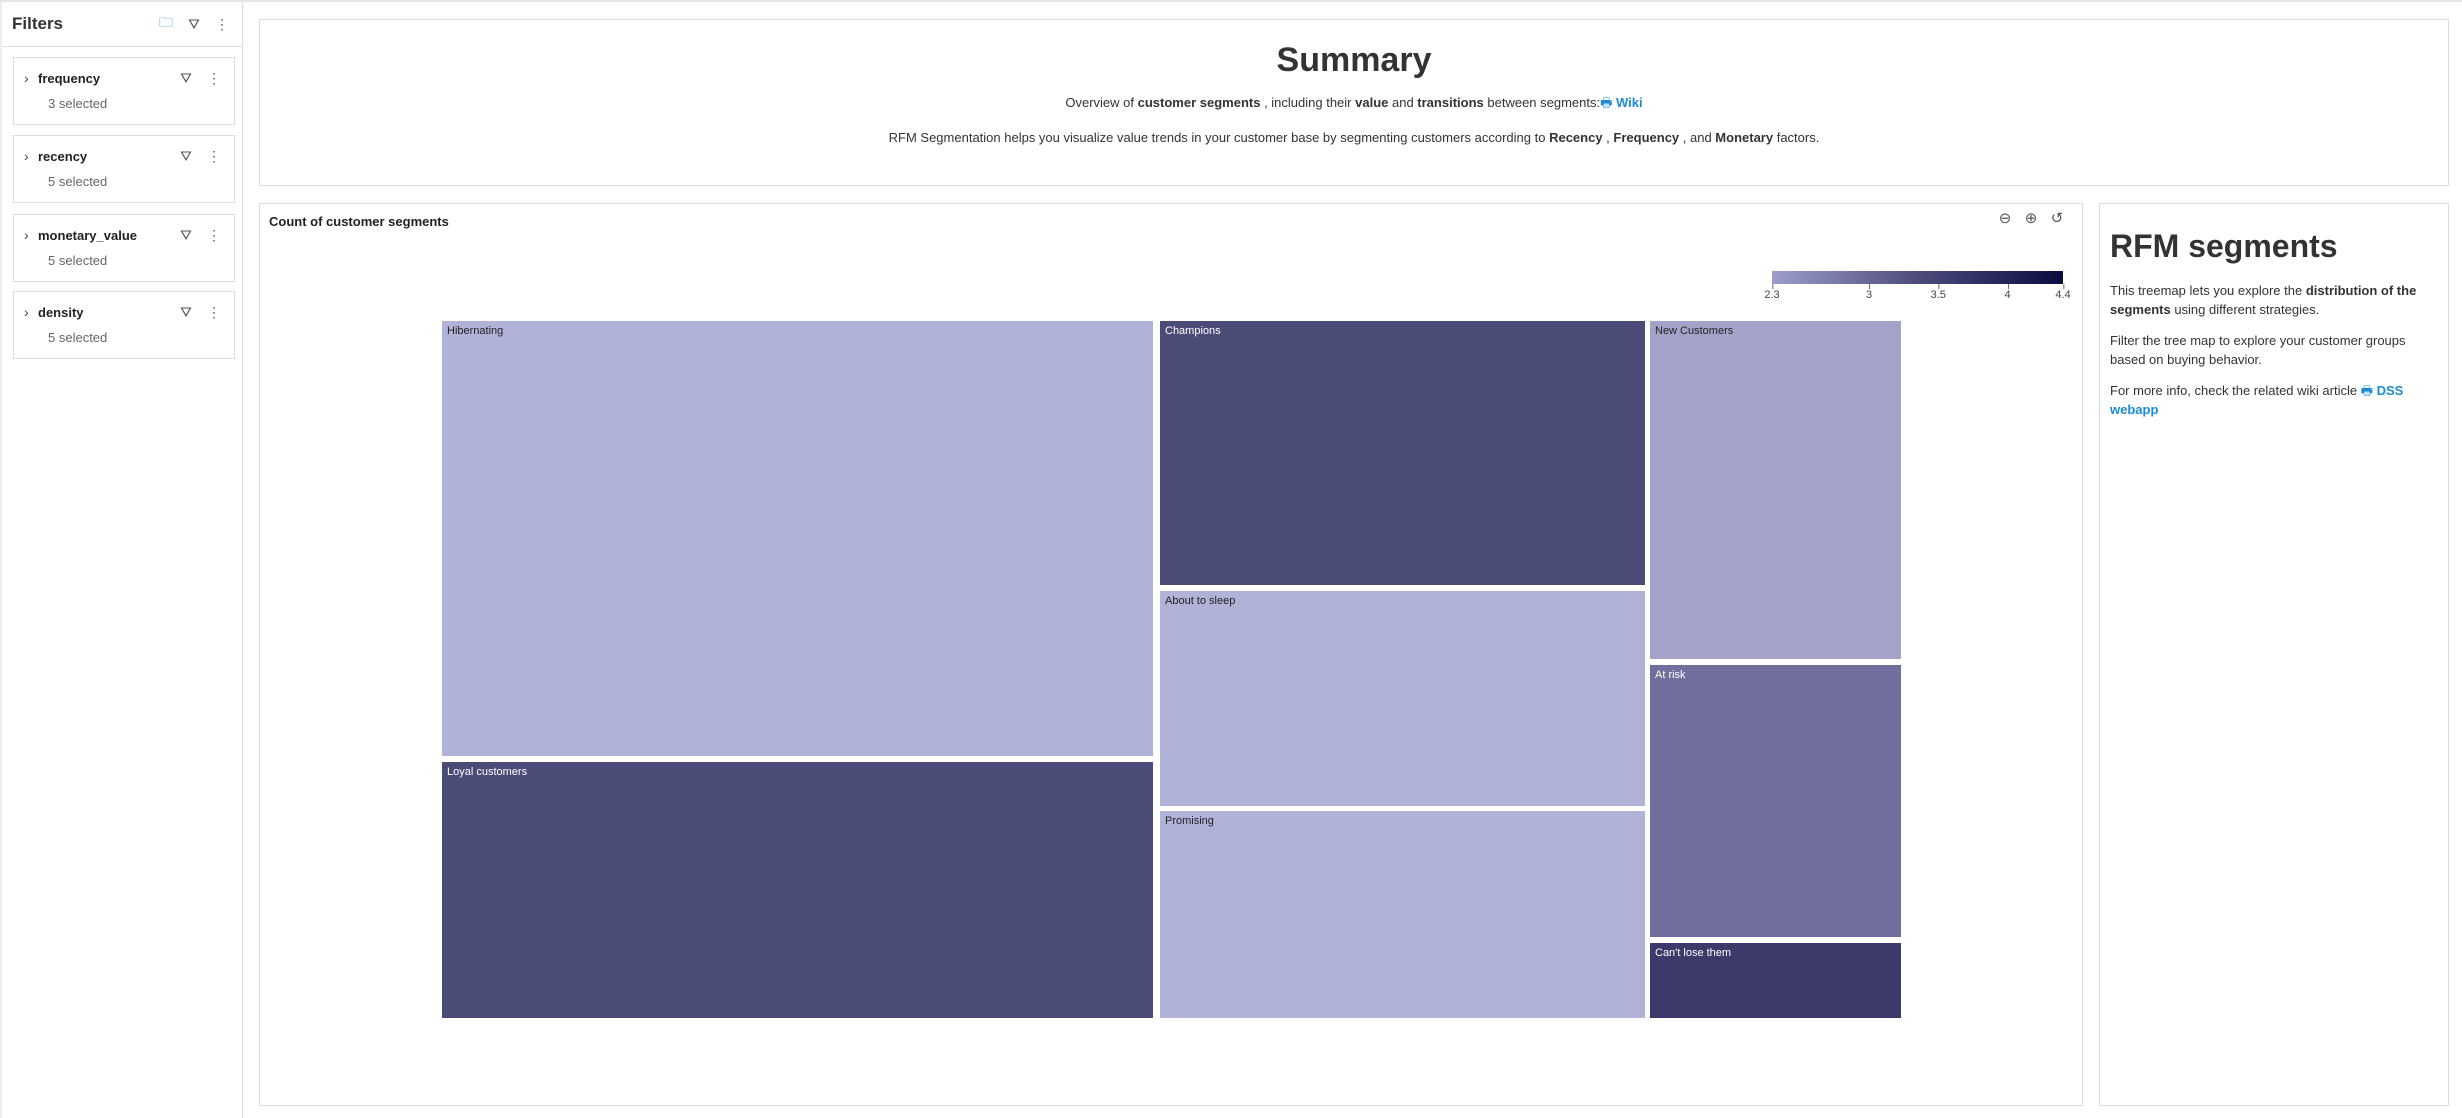 Image resolution: width=2462 pixels, height=1118 pixels. I want to click on filters-title: Filters, so click(38, 23).